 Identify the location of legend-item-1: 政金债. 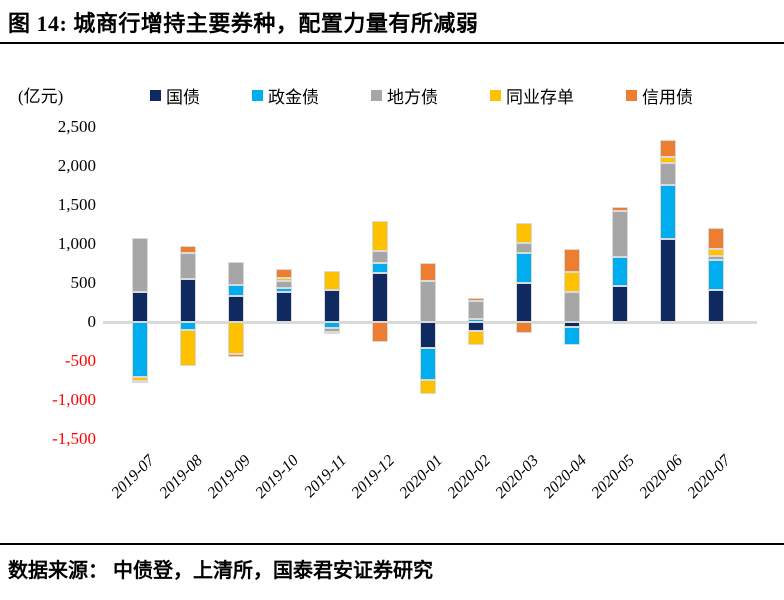
(285, 95).